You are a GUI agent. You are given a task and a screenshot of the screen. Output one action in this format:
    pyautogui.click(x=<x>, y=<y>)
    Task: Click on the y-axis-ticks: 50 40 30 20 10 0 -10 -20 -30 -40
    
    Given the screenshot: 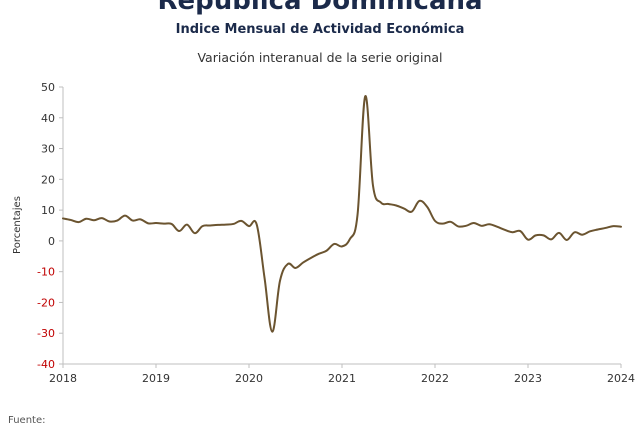 What is the action you would take?
    pyautogui.click(x=50, y=226)
    